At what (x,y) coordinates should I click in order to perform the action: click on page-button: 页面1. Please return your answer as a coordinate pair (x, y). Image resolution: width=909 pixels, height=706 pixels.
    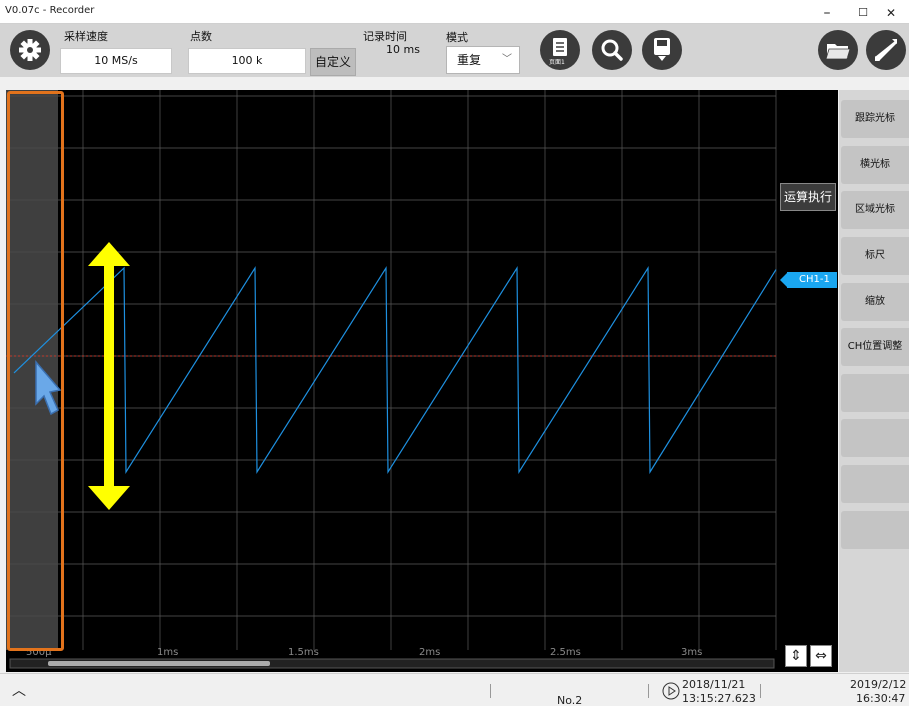
    Looking at the image, I should click on (560, 50).